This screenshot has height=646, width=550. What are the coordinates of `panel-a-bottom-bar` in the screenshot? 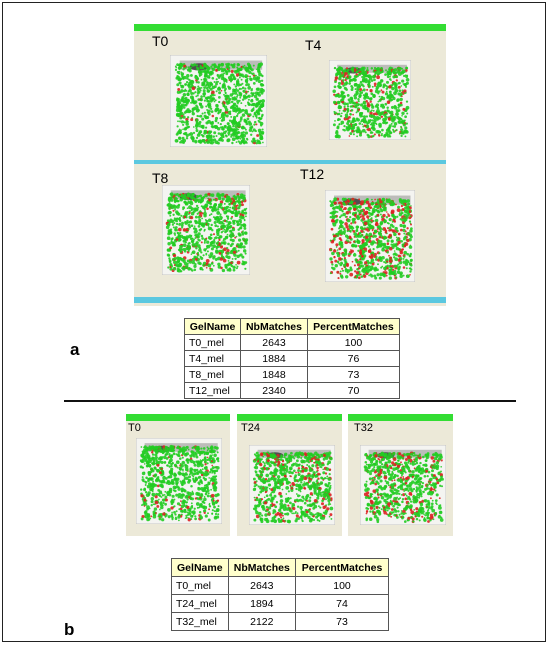 It's located at (290, 300).